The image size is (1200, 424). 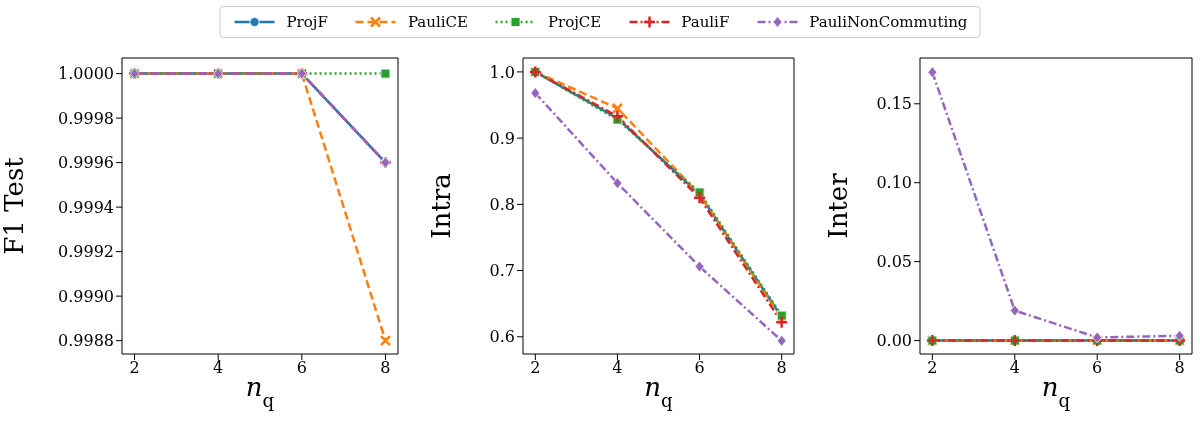 I want to click on y-tick-label: 0.9, so click(x=502, y=138).